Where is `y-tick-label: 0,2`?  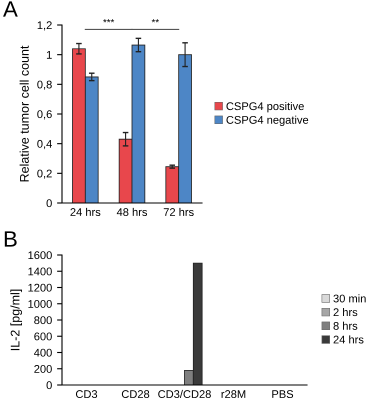
y-tick-label: 0,2 is located at coordinates (44, 174).